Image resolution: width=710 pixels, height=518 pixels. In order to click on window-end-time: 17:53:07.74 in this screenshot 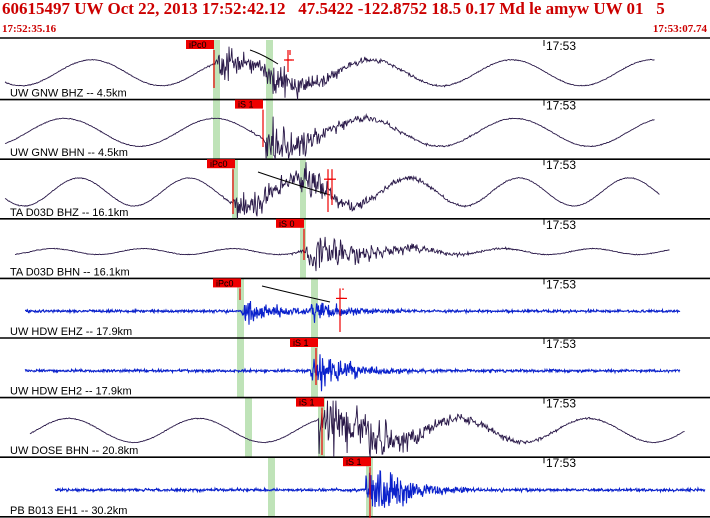, I will do `click(679, 29)`.